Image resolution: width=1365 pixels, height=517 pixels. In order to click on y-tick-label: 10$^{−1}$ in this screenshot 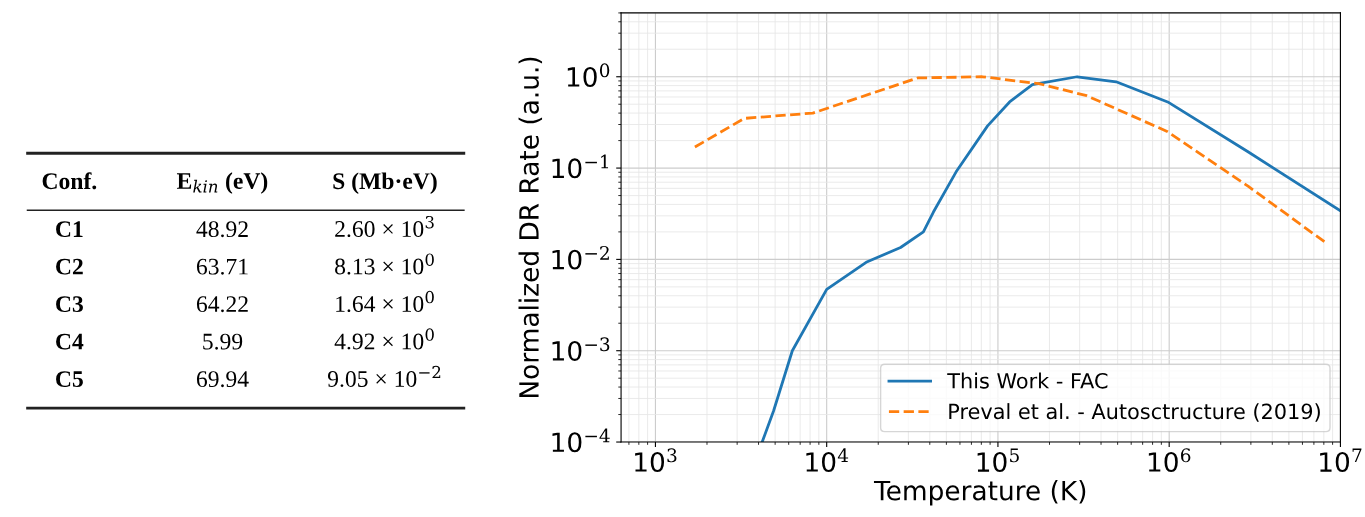, I will do `click(580, 166)`.